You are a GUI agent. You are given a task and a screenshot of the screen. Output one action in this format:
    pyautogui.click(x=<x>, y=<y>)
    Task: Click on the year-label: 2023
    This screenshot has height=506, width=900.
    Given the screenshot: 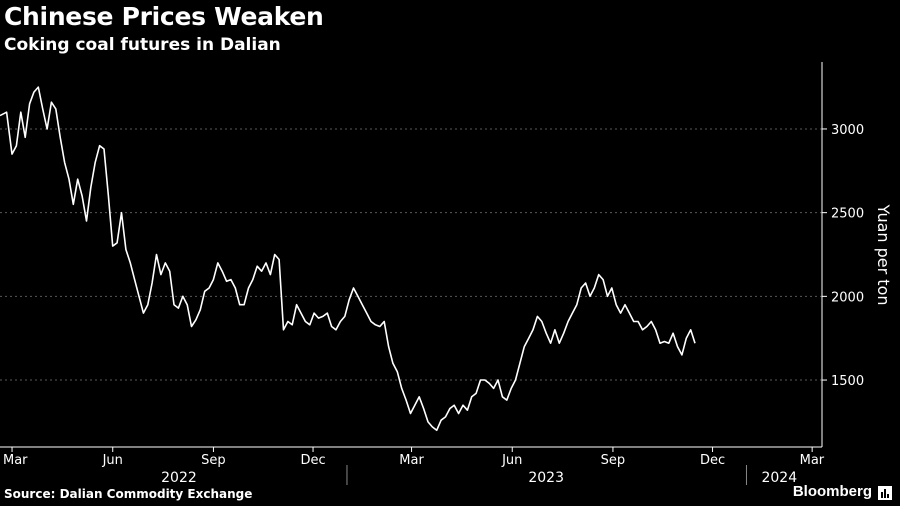 What is the action you would take?
    pyautogui.click(x=546, y=478)
    